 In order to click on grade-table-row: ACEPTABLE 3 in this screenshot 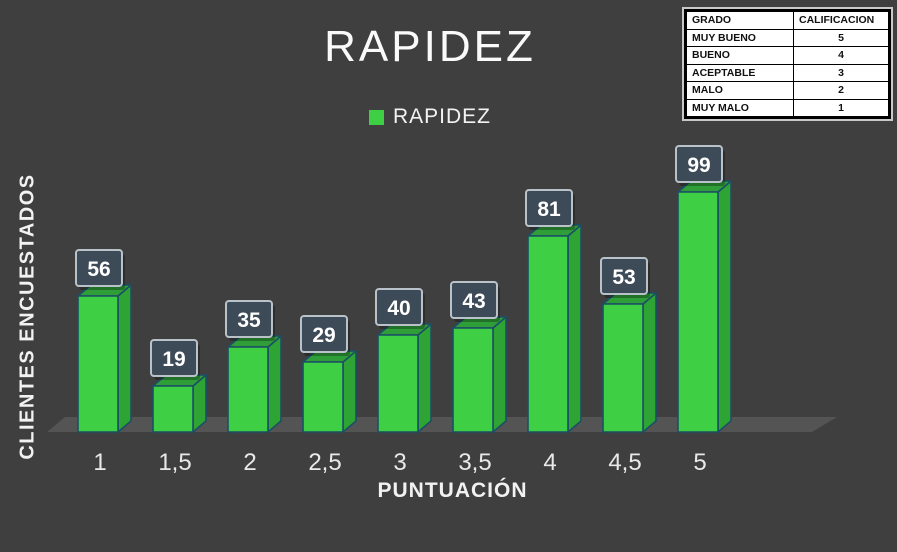, I will do `click(787, 72)`.